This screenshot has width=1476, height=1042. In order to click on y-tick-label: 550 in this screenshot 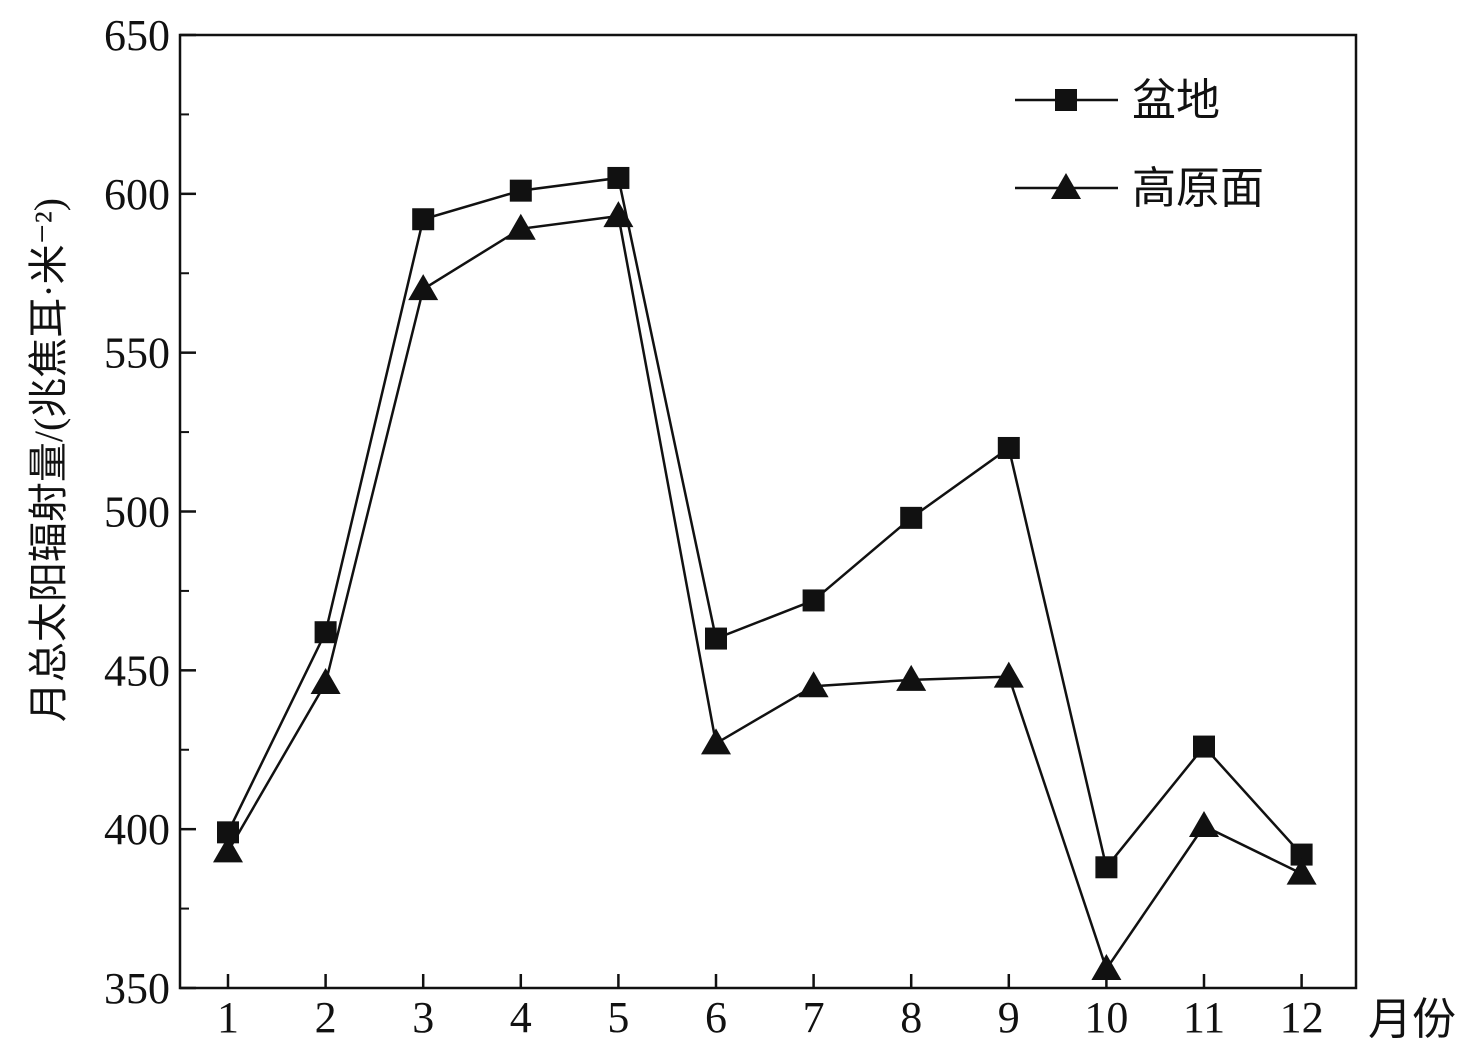, I will do `click(137, 353)`.